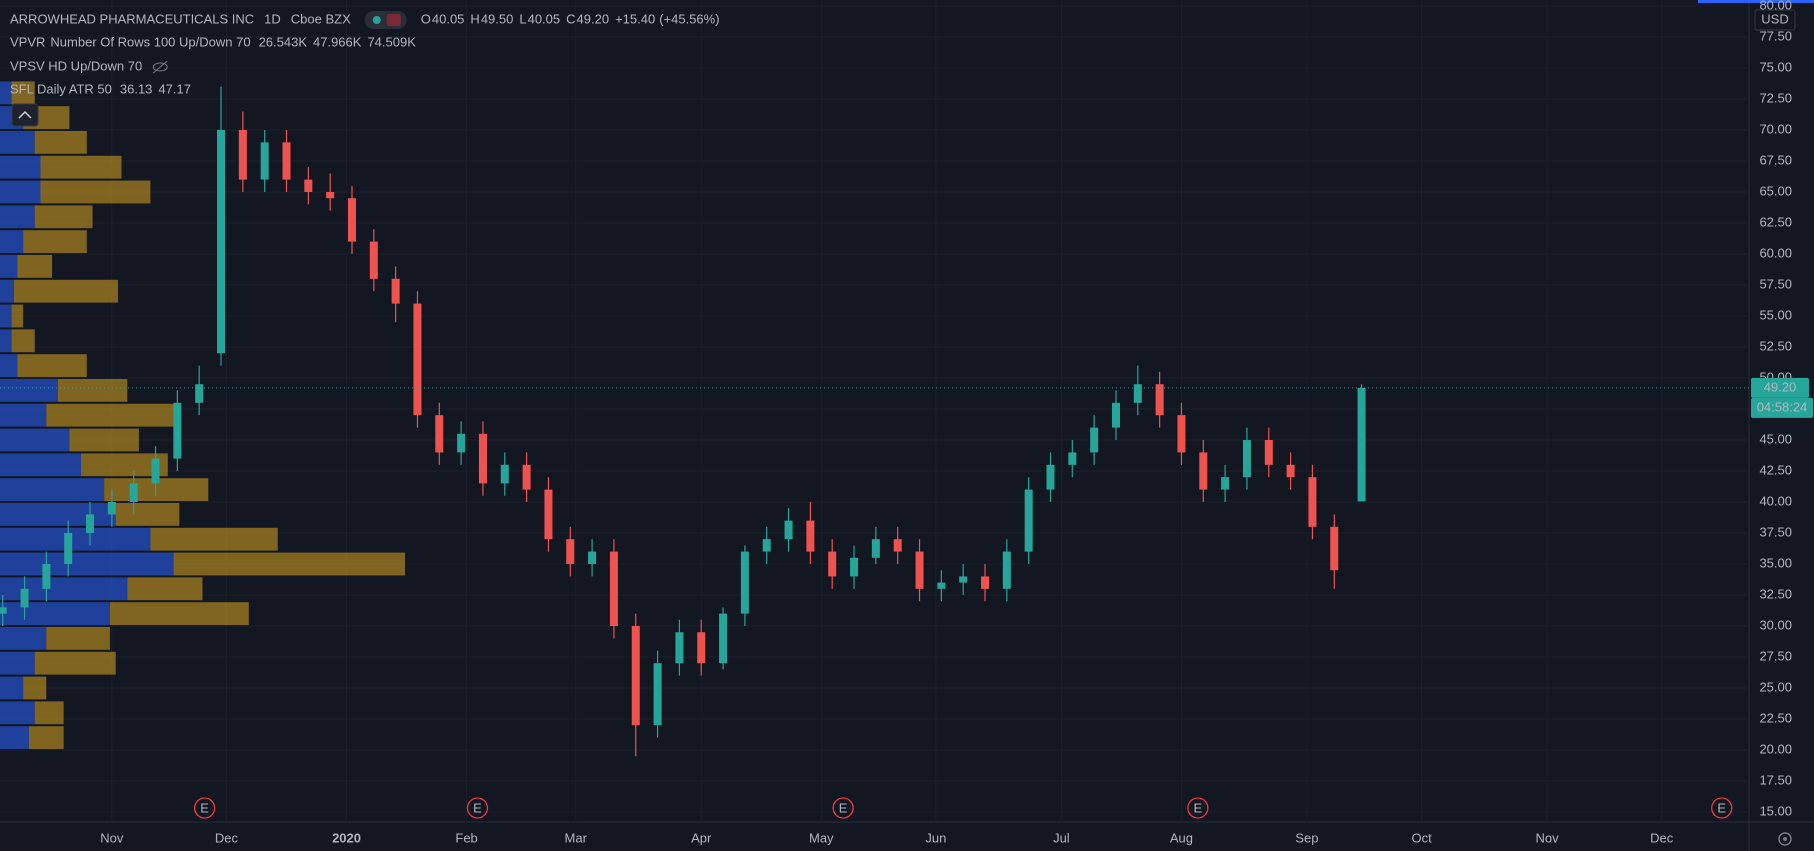  Describe the element at coordinates (1775, 810) in the screenshot. I see `y-tick-label: 15.00` at that location.